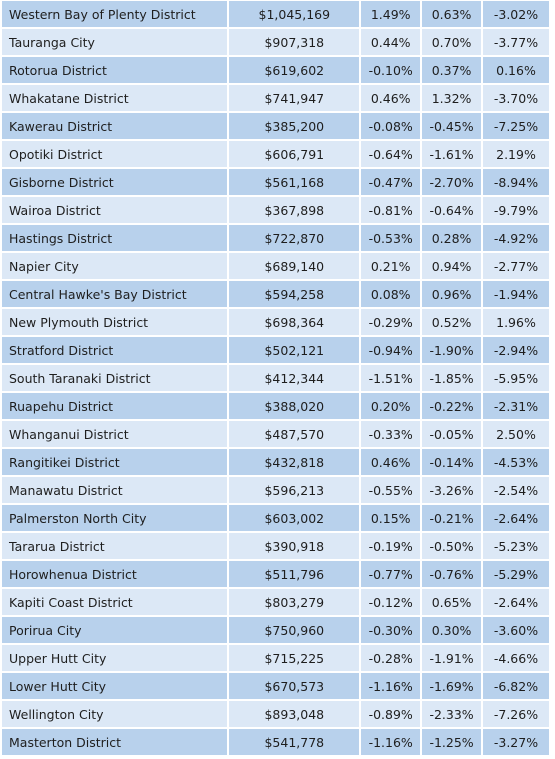 This screenshot has height=759, width=555. I want to click on table-cell: -0.81%, so click(391, 210).